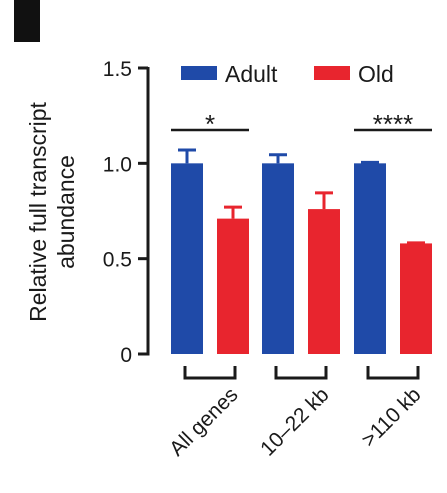 The width and height of the screenshot is (447, 493). I want to click on significance-label: ****, so click(393, 124).